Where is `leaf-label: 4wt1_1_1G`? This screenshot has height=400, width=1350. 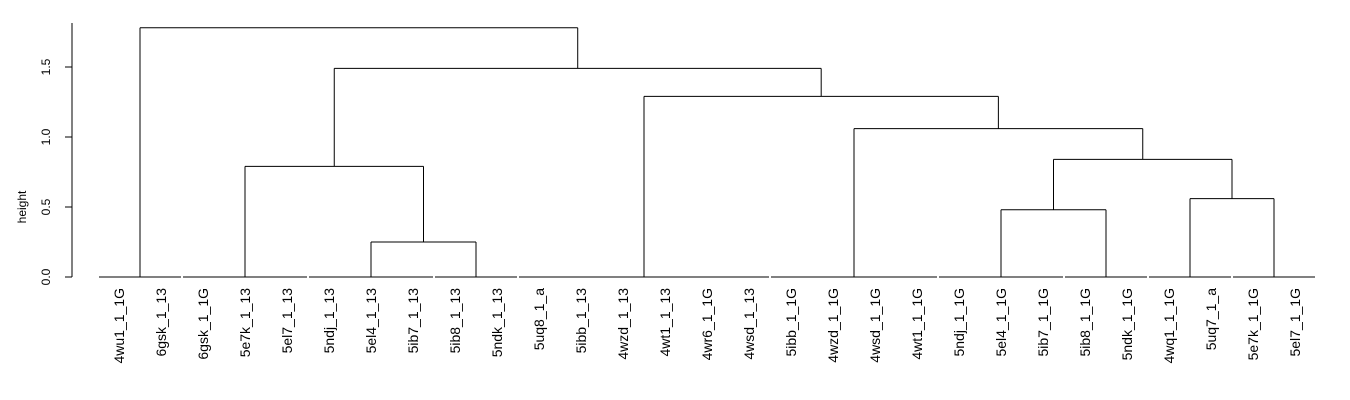
leaf-label: 4wt1_1_1G is located at coordinates (917, 324).